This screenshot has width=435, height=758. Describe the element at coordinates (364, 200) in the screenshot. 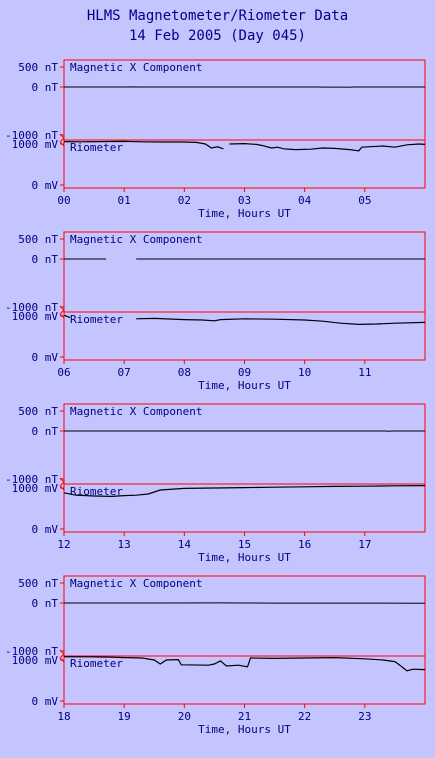

I see `x-tick-label: 05` at that location.